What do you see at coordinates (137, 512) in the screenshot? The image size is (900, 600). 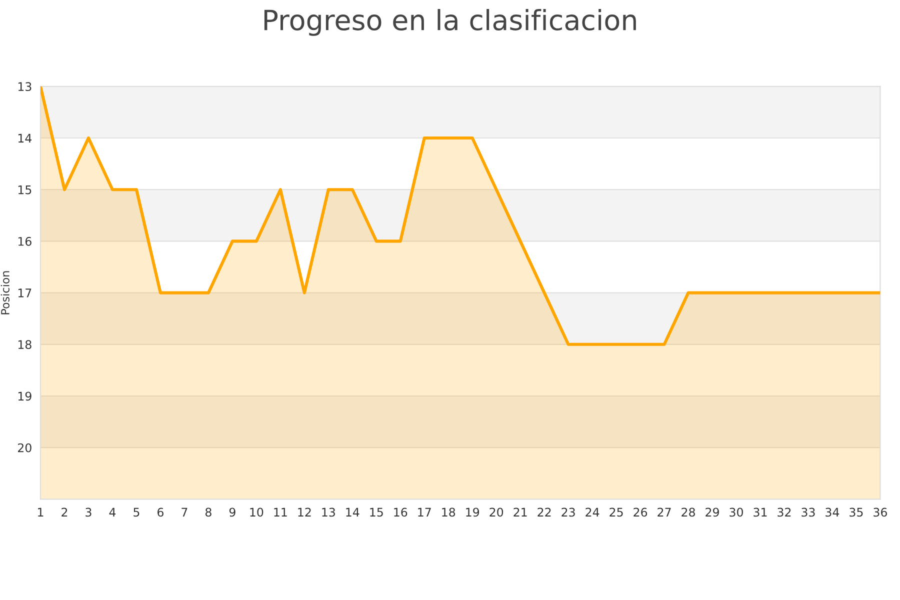 I see `x-tick-label: 5` at bounding box center [137, 512].